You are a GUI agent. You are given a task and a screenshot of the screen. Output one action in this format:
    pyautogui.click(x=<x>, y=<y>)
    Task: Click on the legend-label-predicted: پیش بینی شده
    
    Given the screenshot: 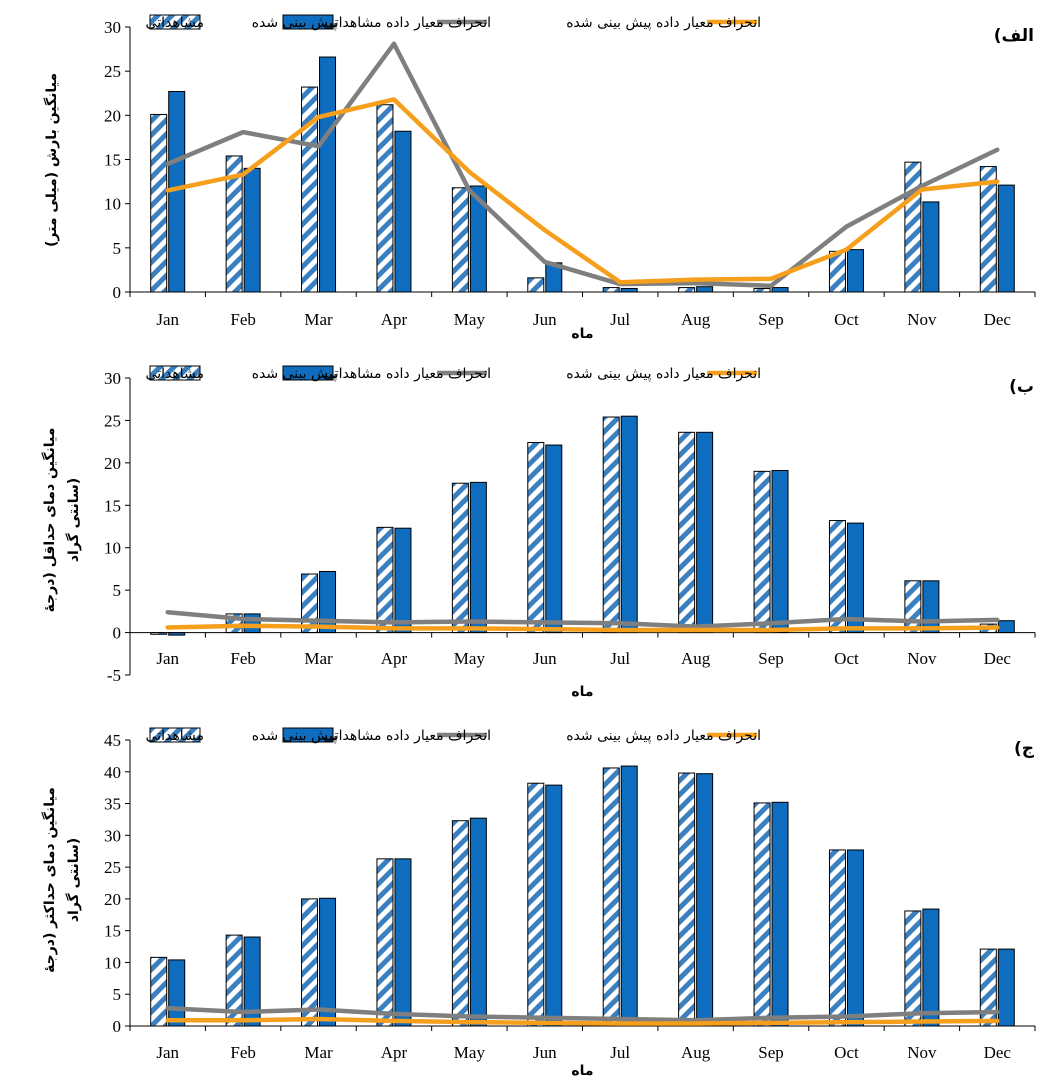 What is the action you would take?
    pyautogui.click(x=294, y=736)
    